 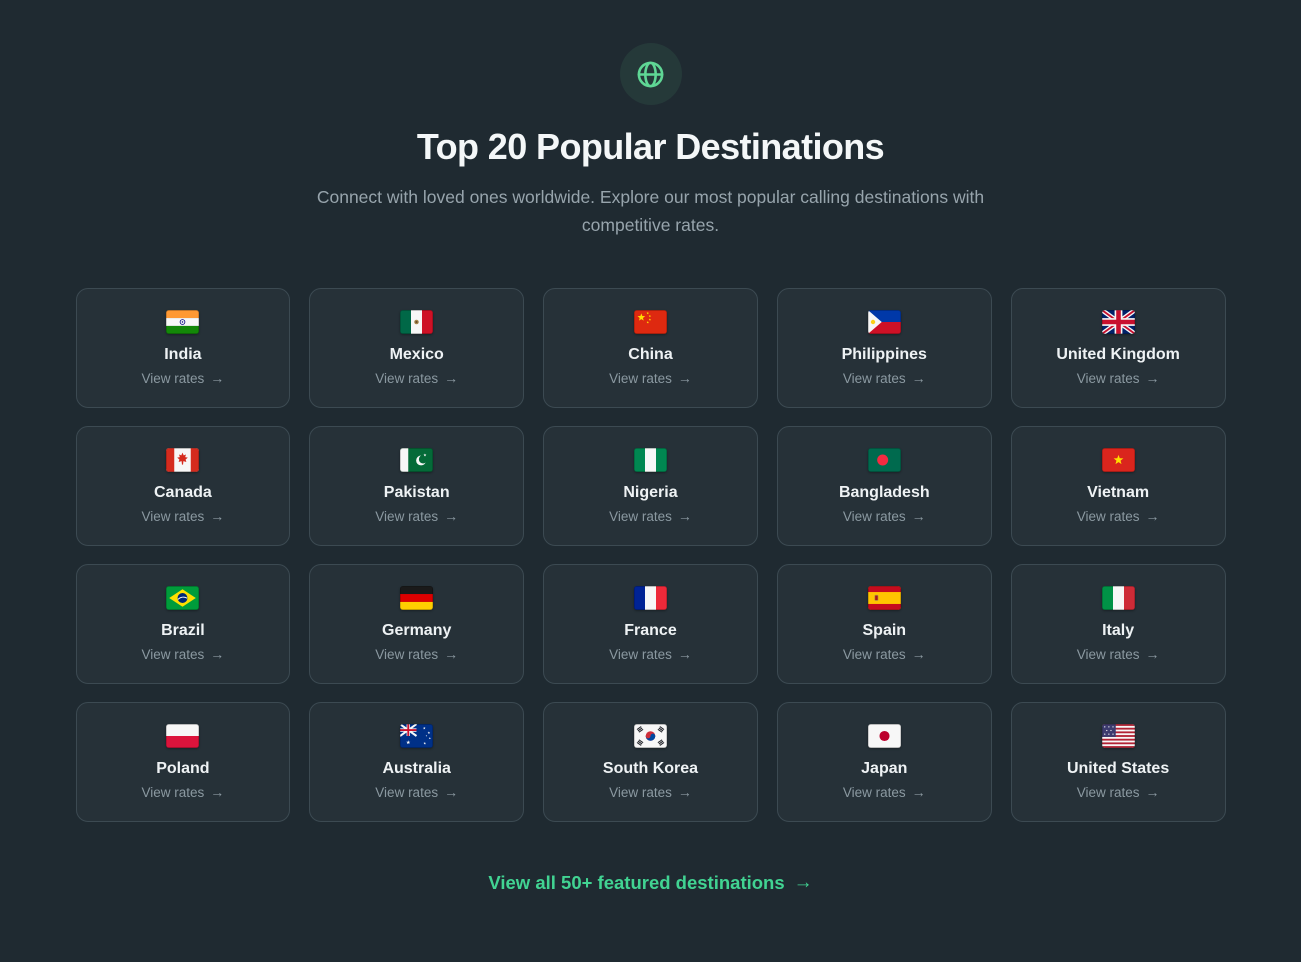 What do you see at coordinates (183, 630) in the screenshot?
I see `country-name: Brazil` at bounding box center [183, 630].